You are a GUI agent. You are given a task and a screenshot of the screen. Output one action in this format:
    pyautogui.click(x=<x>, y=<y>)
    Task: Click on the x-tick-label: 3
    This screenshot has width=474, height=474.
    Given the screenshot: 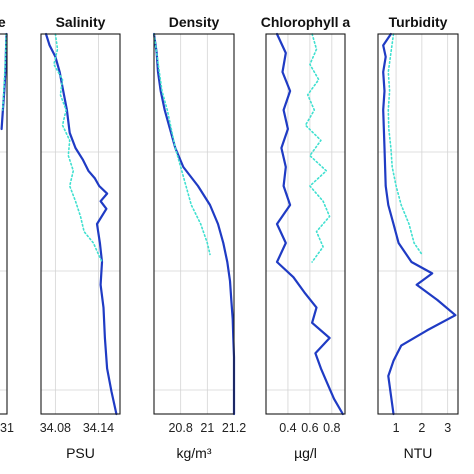 What is the action you would take?
    pyautogui.click(x=447, y=428)
    